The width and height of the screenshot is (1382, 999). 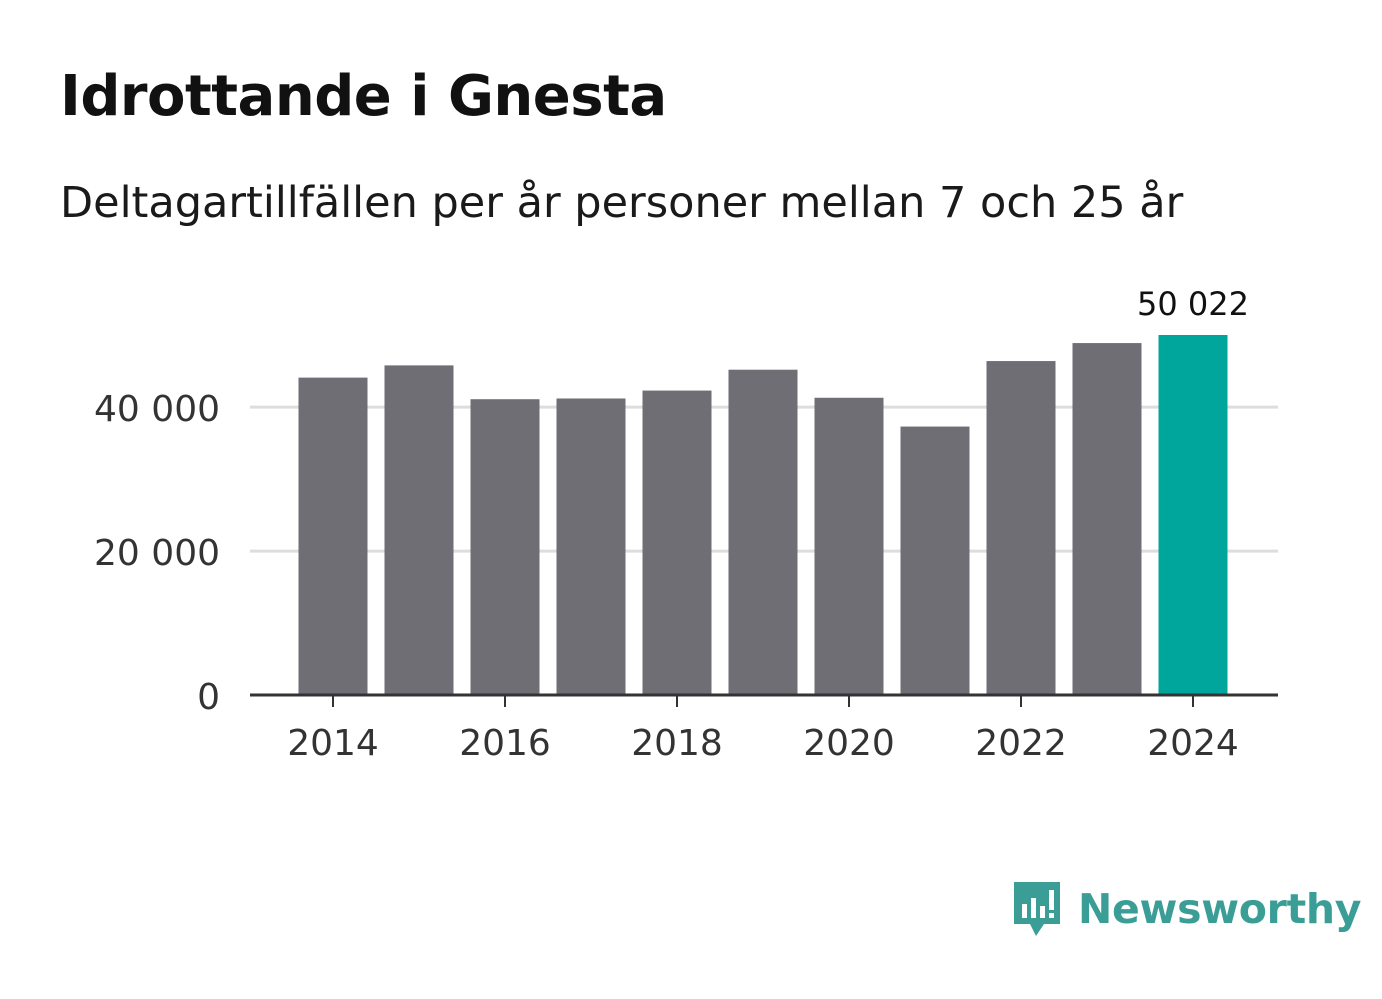 What do you see at coordinates (157, 553) in the screenshot?
I see `y-tick-label: 20 000` at bounding box center [157, 553].